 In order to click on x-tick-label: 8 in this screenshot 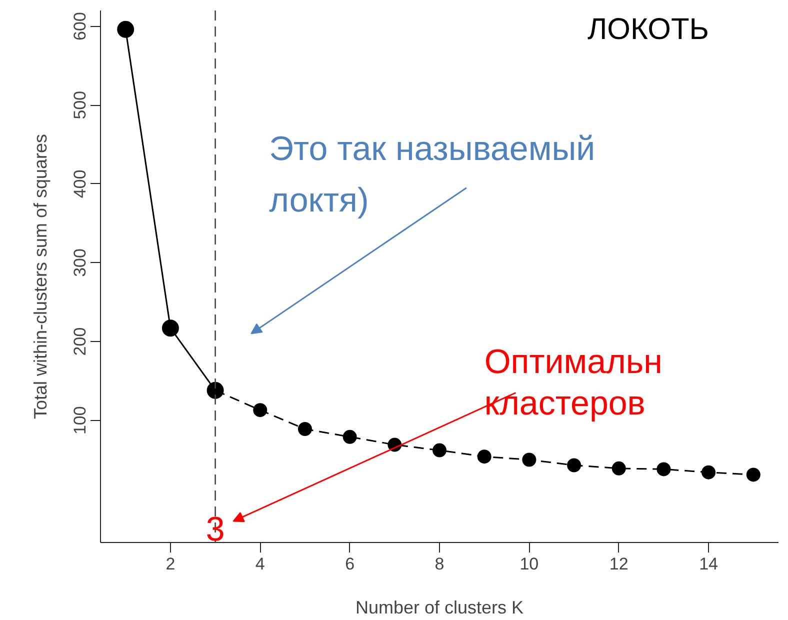, I will do `click(439, 564)`.